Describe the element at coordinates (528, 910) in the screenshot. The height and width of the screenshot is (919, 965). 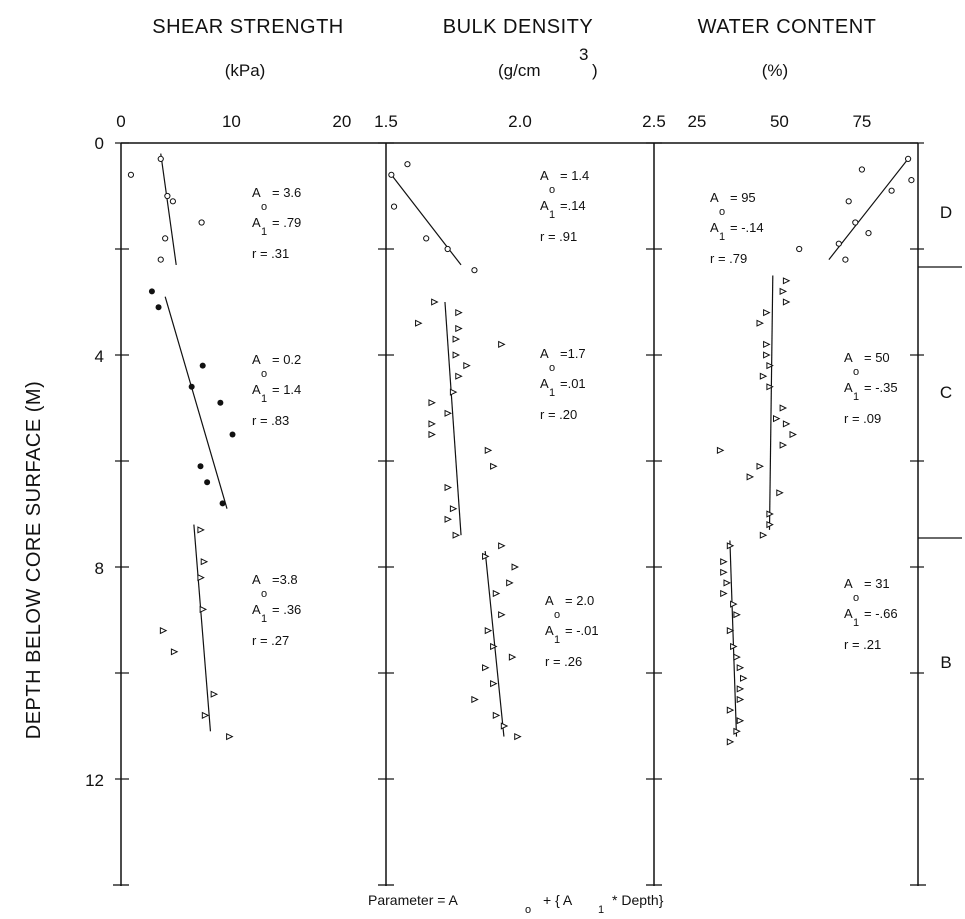
I see `formula-subscript: o` at that location.